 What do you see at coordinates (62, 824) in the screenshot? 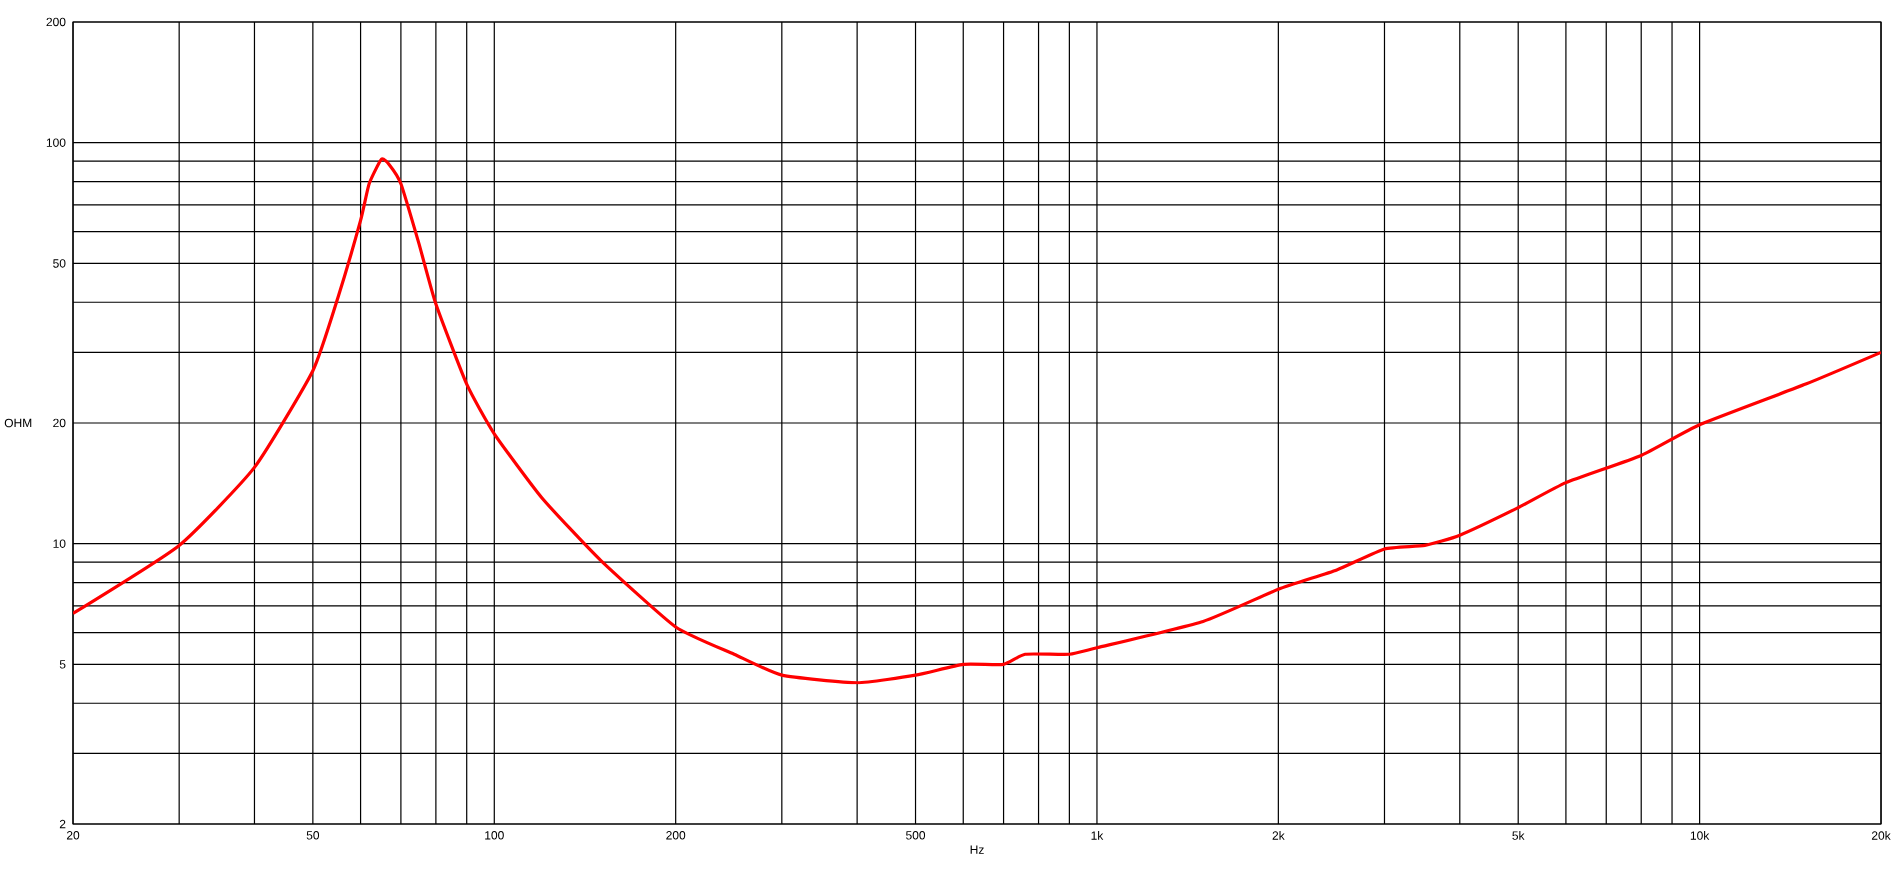
I see `y-tick-label: 2` at bounding box center [62, 824].